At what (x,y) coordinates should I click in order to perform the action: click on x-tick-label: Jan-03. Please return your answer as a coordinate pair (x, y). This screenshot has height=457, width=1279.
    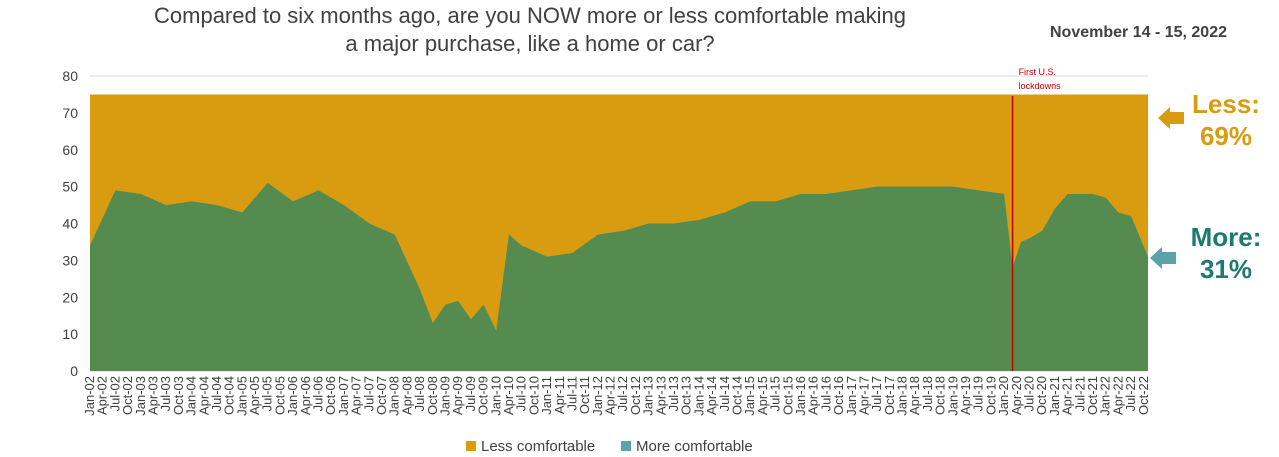
    Looking at the image, I should click on (140, 396).